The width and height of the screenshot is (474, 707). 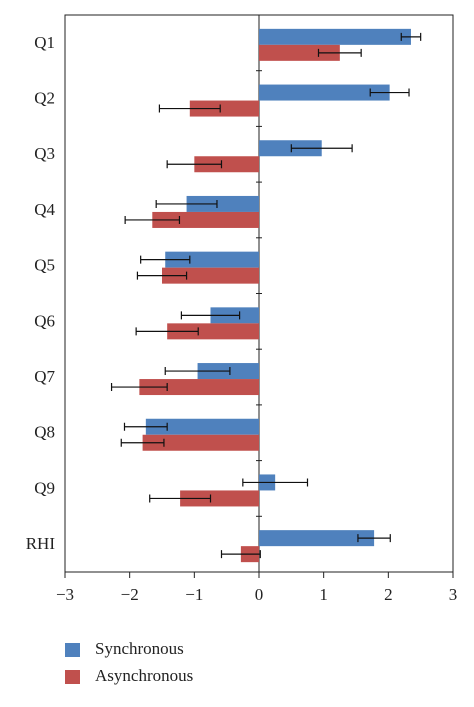 What do you see at coordinates (41, 543) in the screenshot?
I see `y-tick-label: RHI` at bounding box center [41, 543].